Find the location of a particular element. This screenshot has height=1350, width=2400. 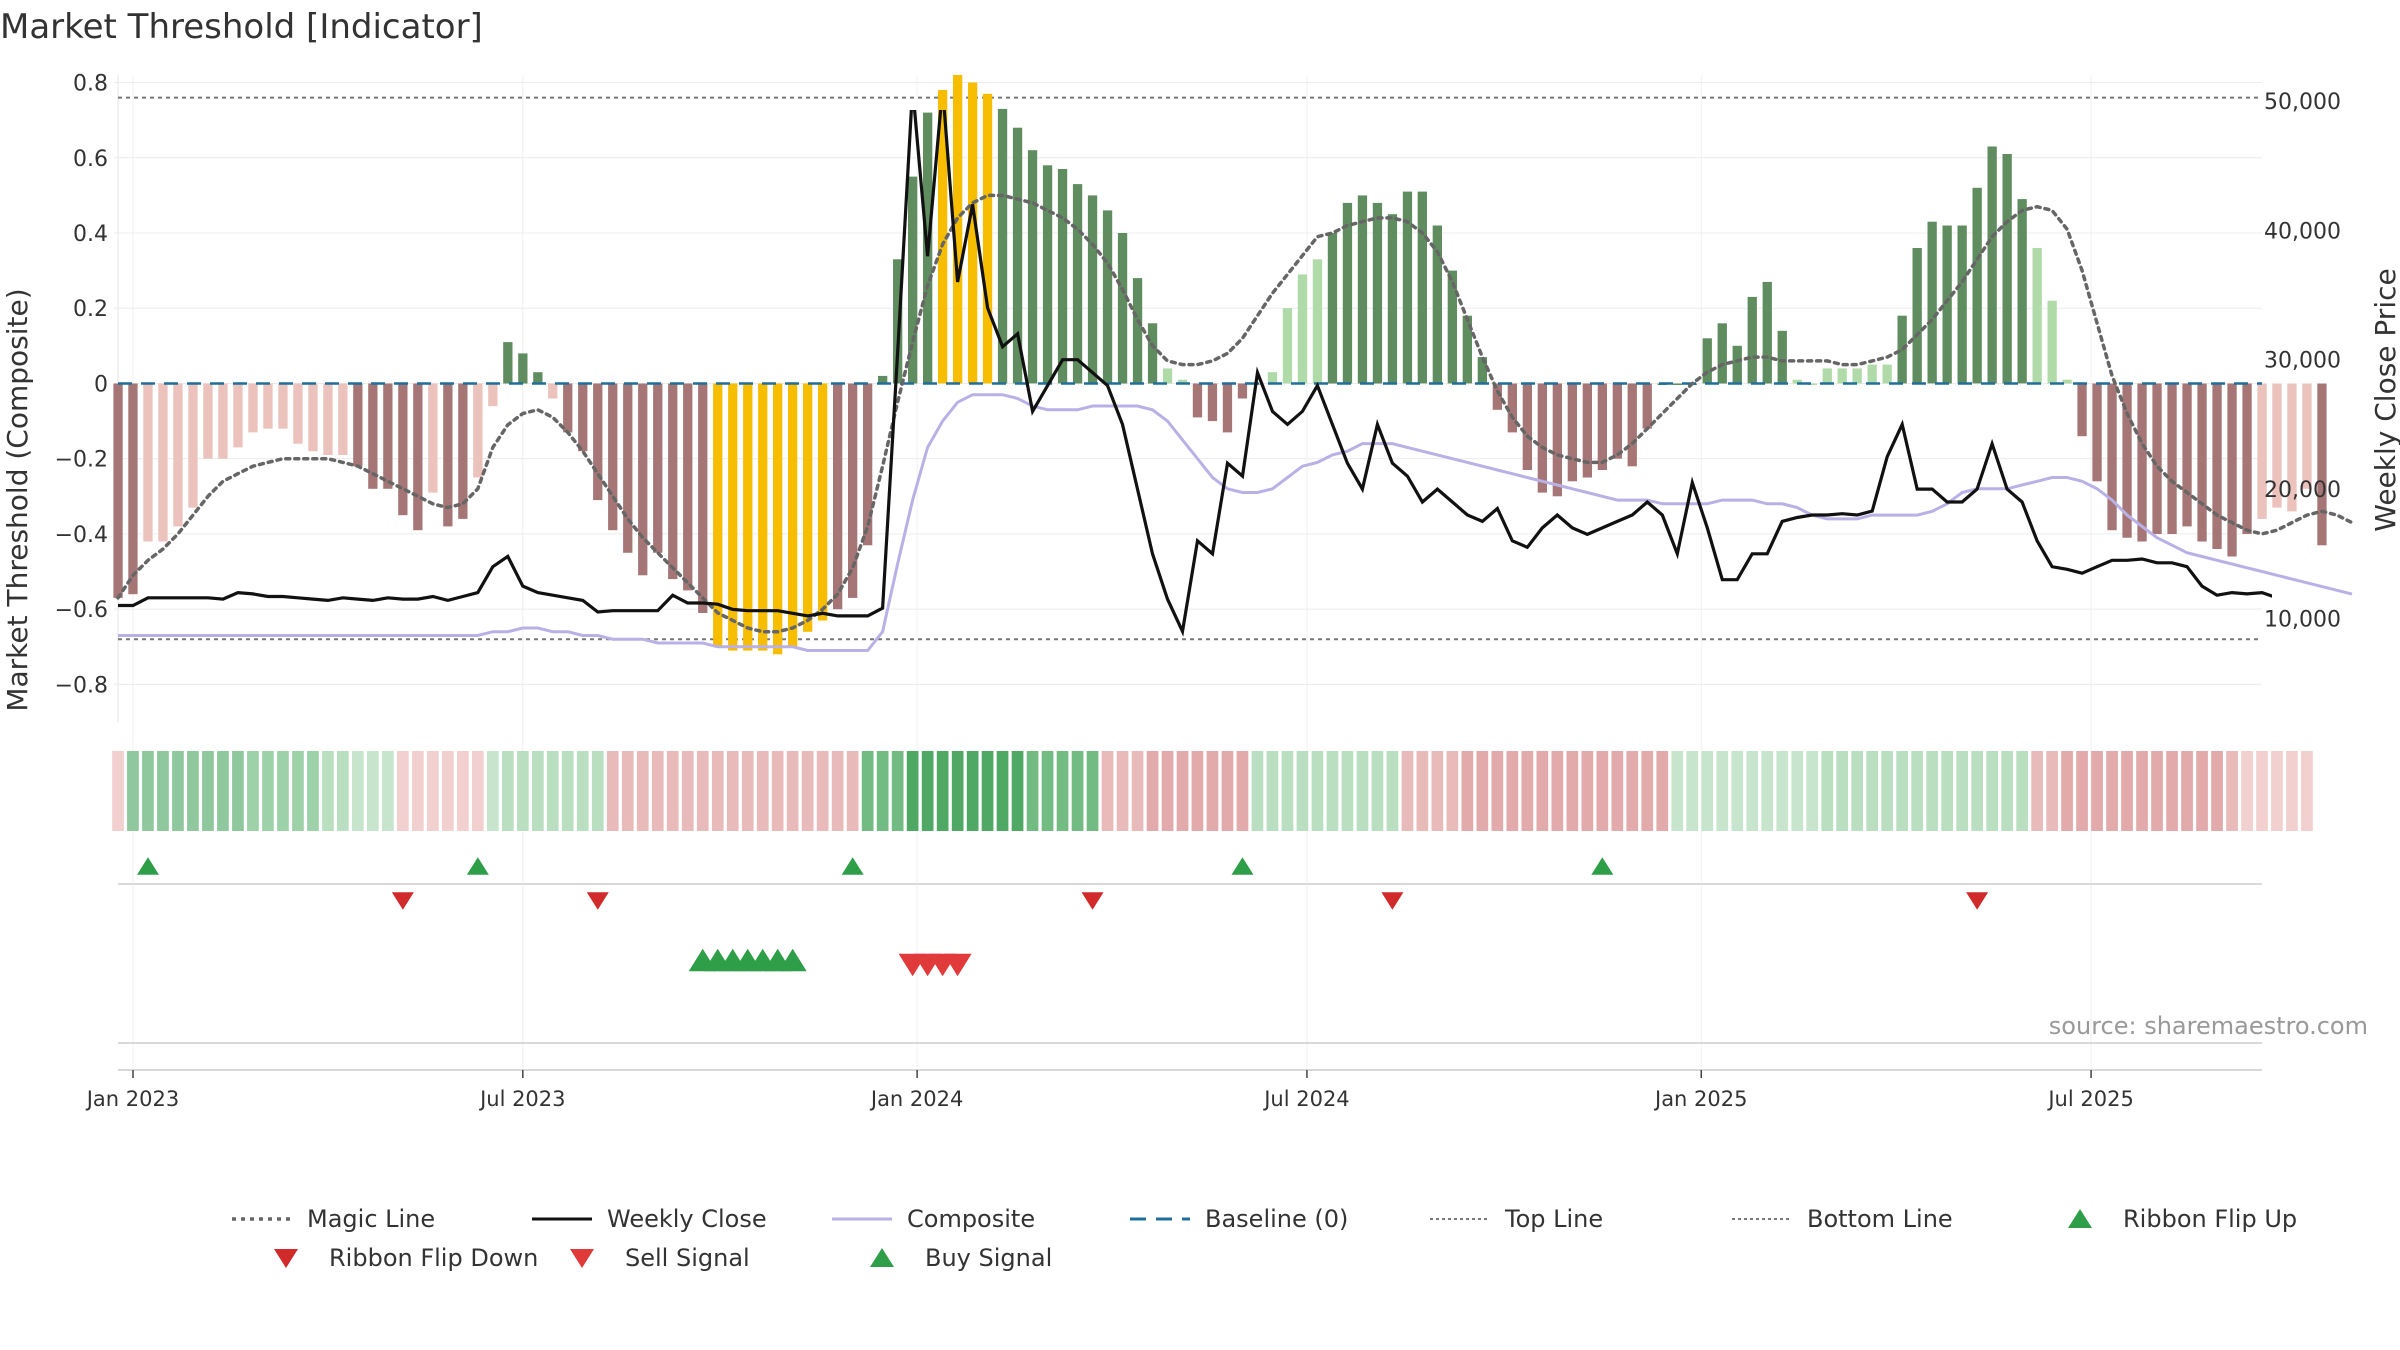

x-tick-label: Jul 2023 is located at coordinates (521, 1099).